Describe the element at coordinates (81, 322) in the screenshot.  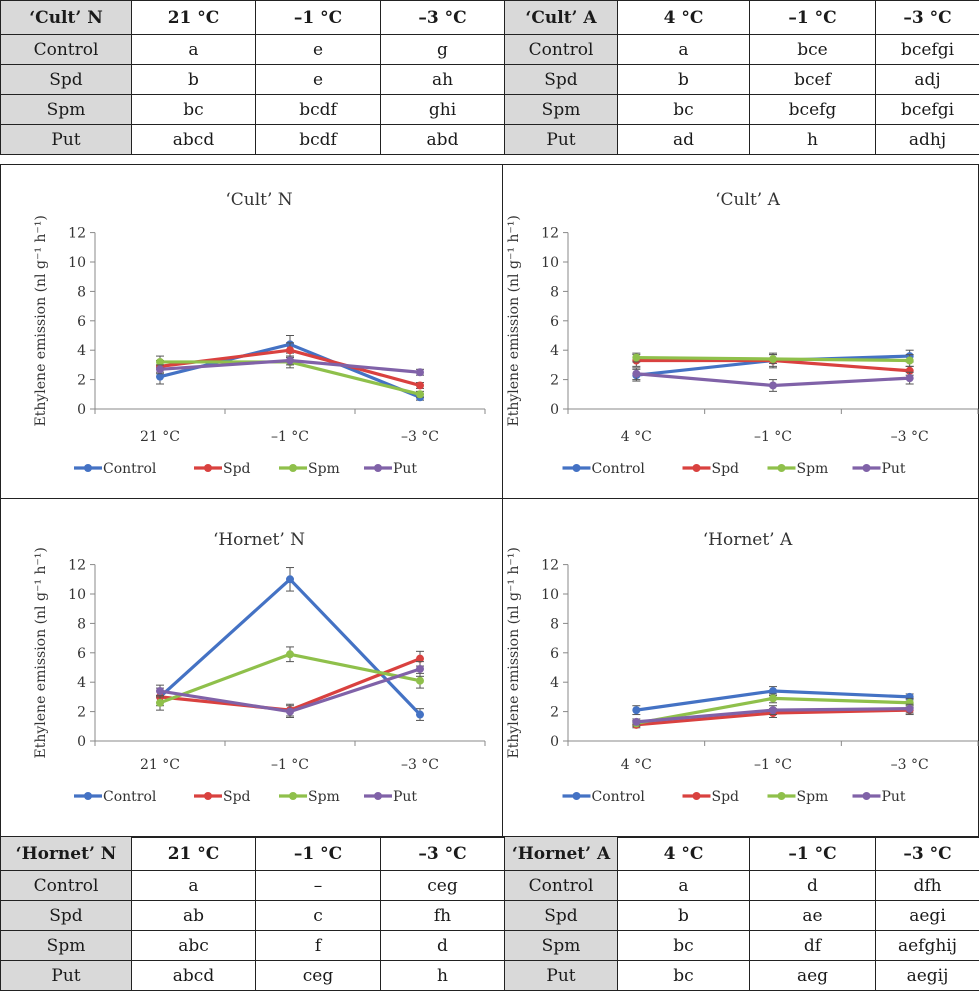
I see `y-tick-label: 6` at that location.